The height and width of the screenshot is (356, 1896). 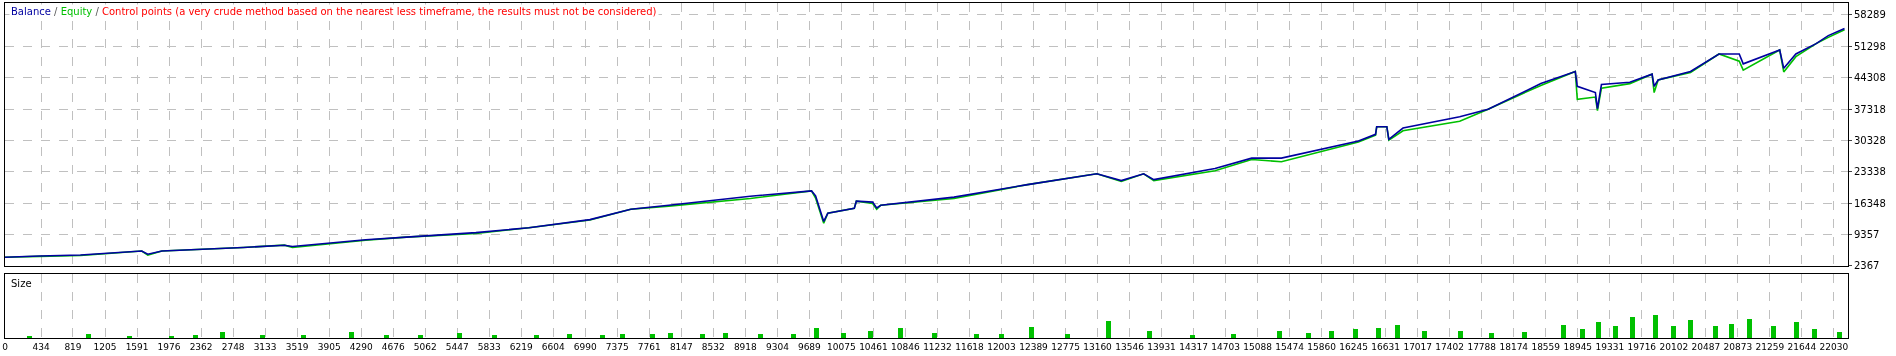 I want to click on x-tick-label: 19331, so click(x=1610, y=346).